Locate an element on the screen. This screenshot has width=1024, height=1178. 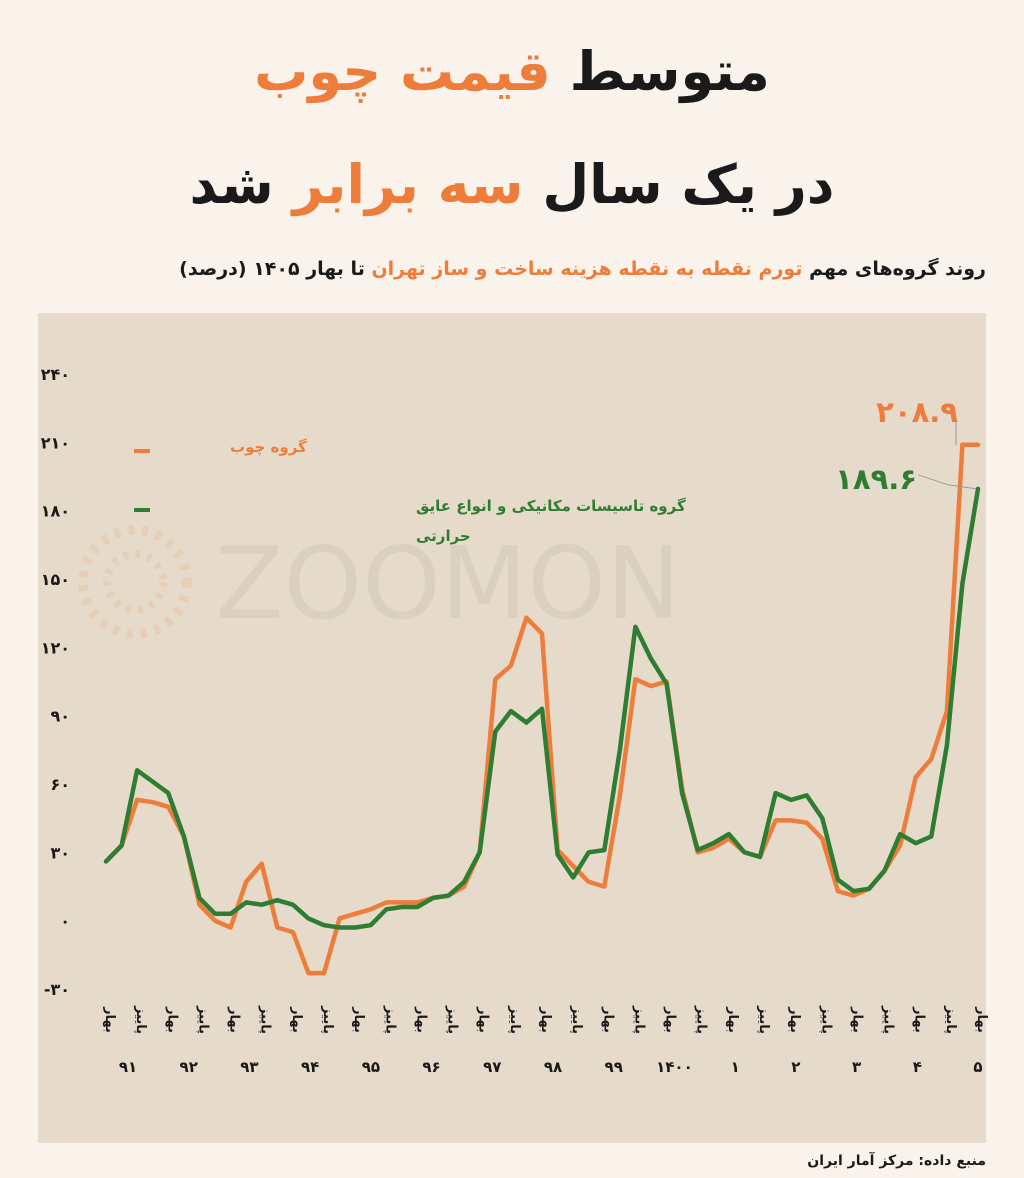
x-year-label: ۱ is located at coordinates (735, 1067).